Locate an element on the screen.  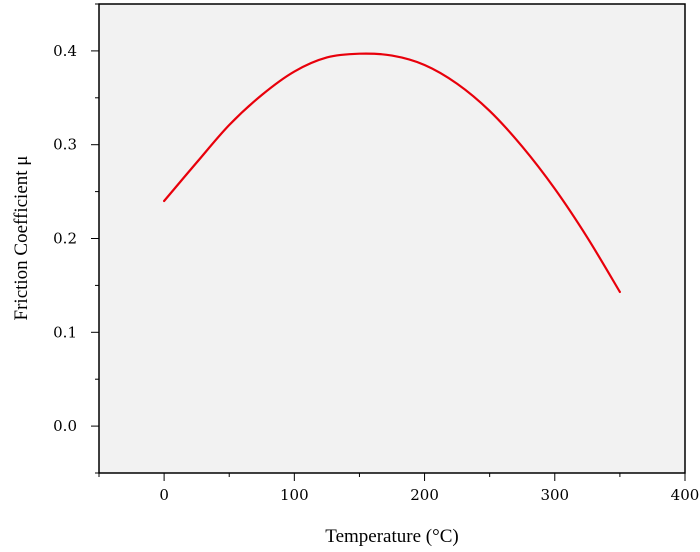
x-tick-label: 200 is located at coordinates (424, 495).